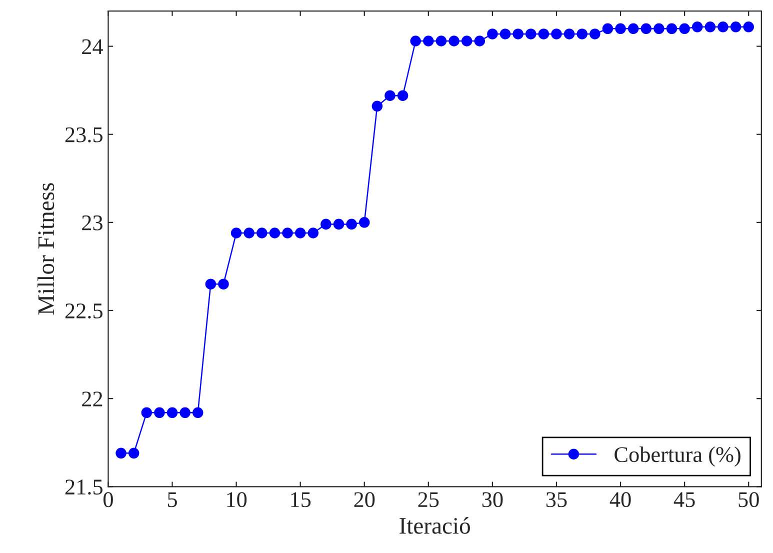  What do you see at coordinates (46, 249) in the screenshot?
I see `y-axis-title: Millor Fitness` at bounding box center [46, 249].